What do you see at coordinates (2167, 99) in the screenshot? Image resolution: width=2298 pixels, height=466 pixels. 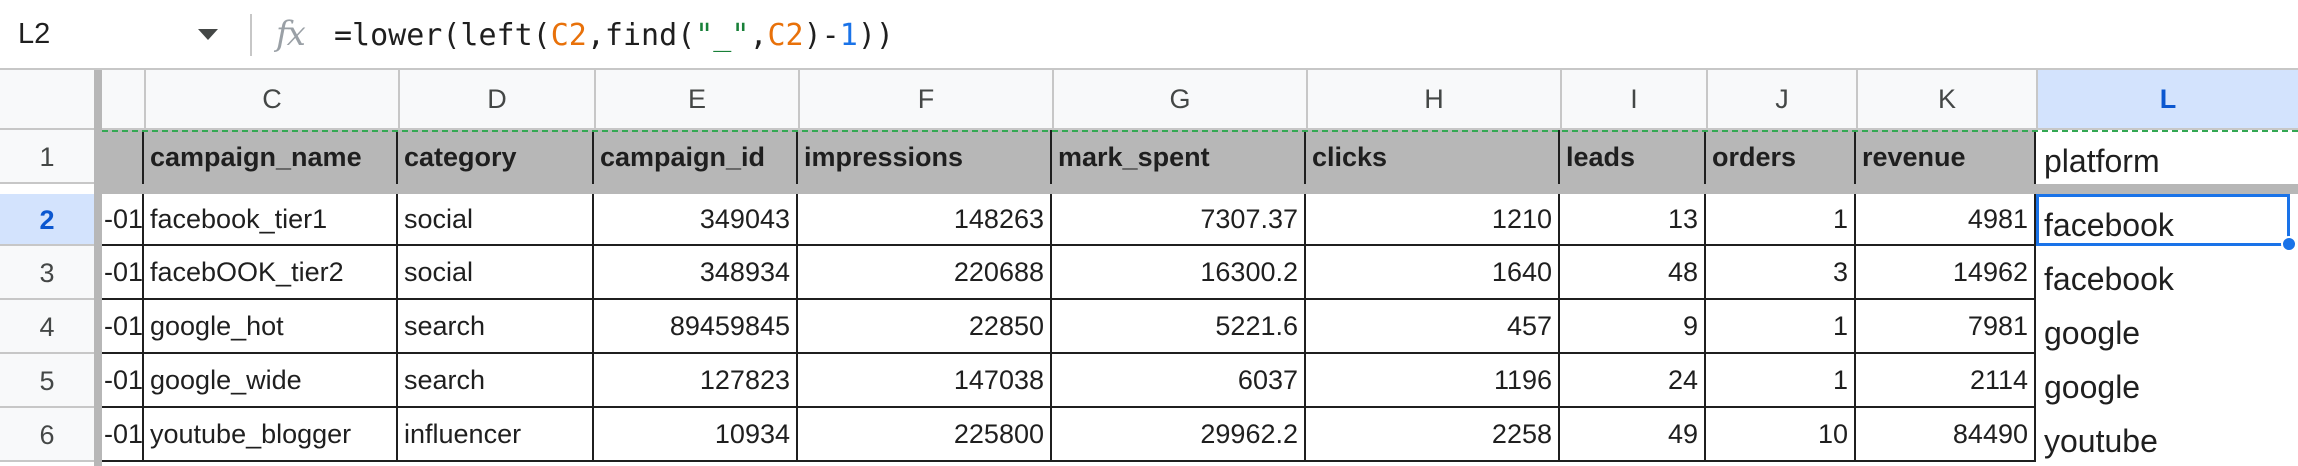 I see `column-header-l: L` at bounding box center [2167, 99].